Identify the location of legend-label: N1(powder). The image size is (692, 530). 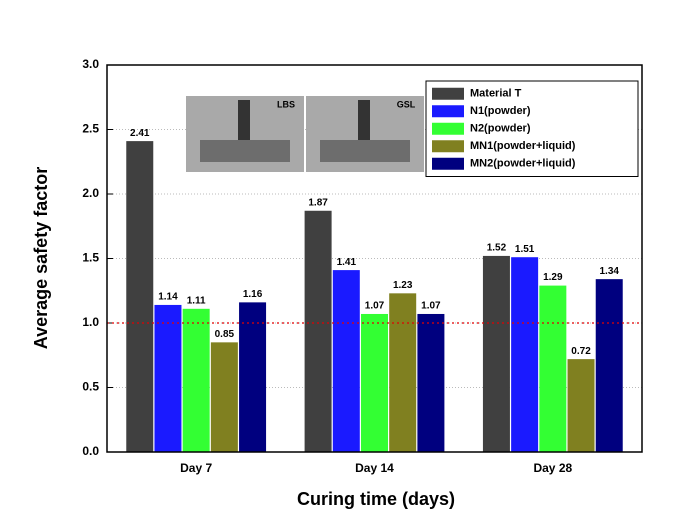
(500, 111).